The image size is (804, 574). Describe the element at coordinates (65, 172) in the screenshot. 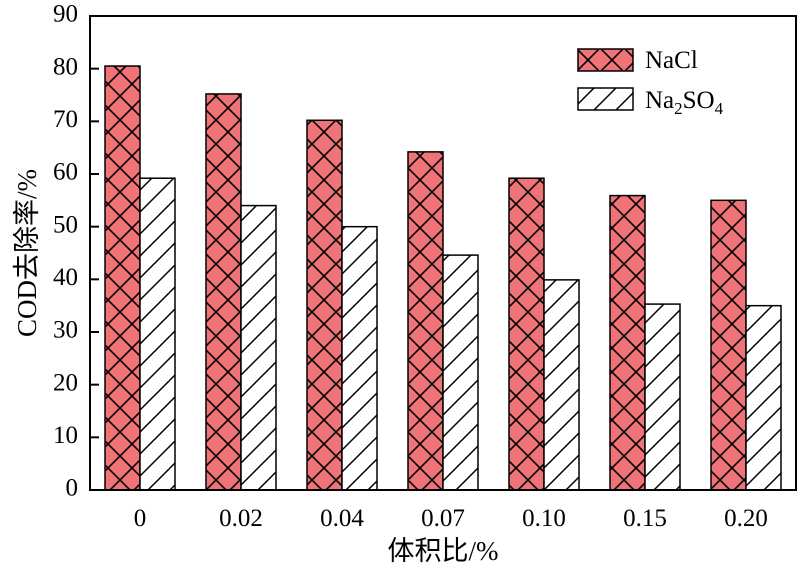

I see `y-tick-label: 60` at that location.